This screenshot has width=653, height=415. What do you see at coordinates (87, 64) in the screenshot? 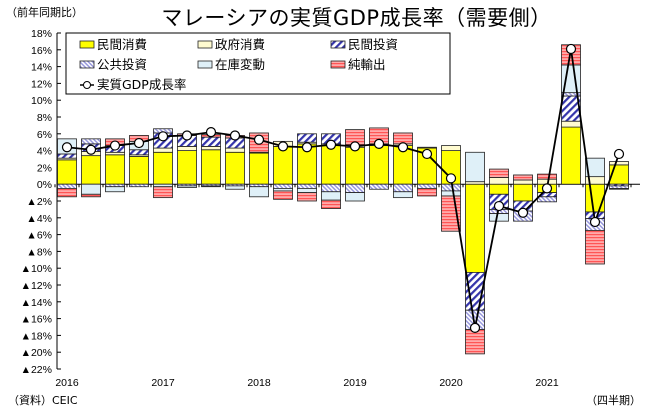
I see `legend-swatch-public-investment` at bounding box center [87, 64].